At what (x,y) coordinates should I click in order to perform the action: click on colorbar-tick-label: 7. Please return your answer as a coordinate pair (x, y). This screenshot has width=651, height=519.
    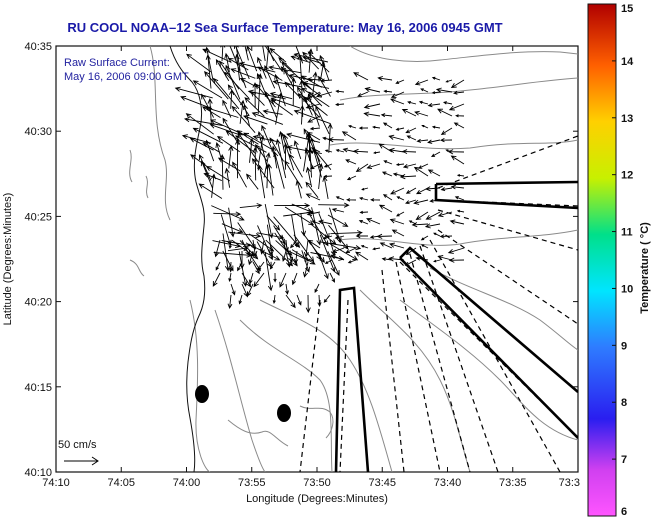
    Looking at the image, I should click on (624, 460).